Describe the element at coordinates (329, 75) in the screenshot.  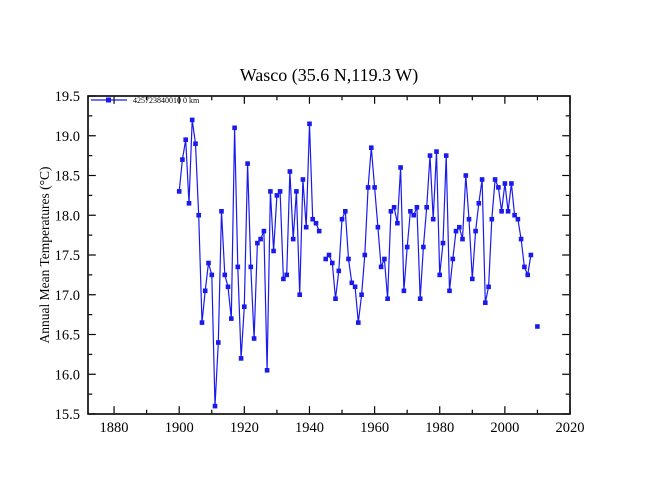
I see `chart-title: Wasco (35.6 N,119.3 W)` at that location.